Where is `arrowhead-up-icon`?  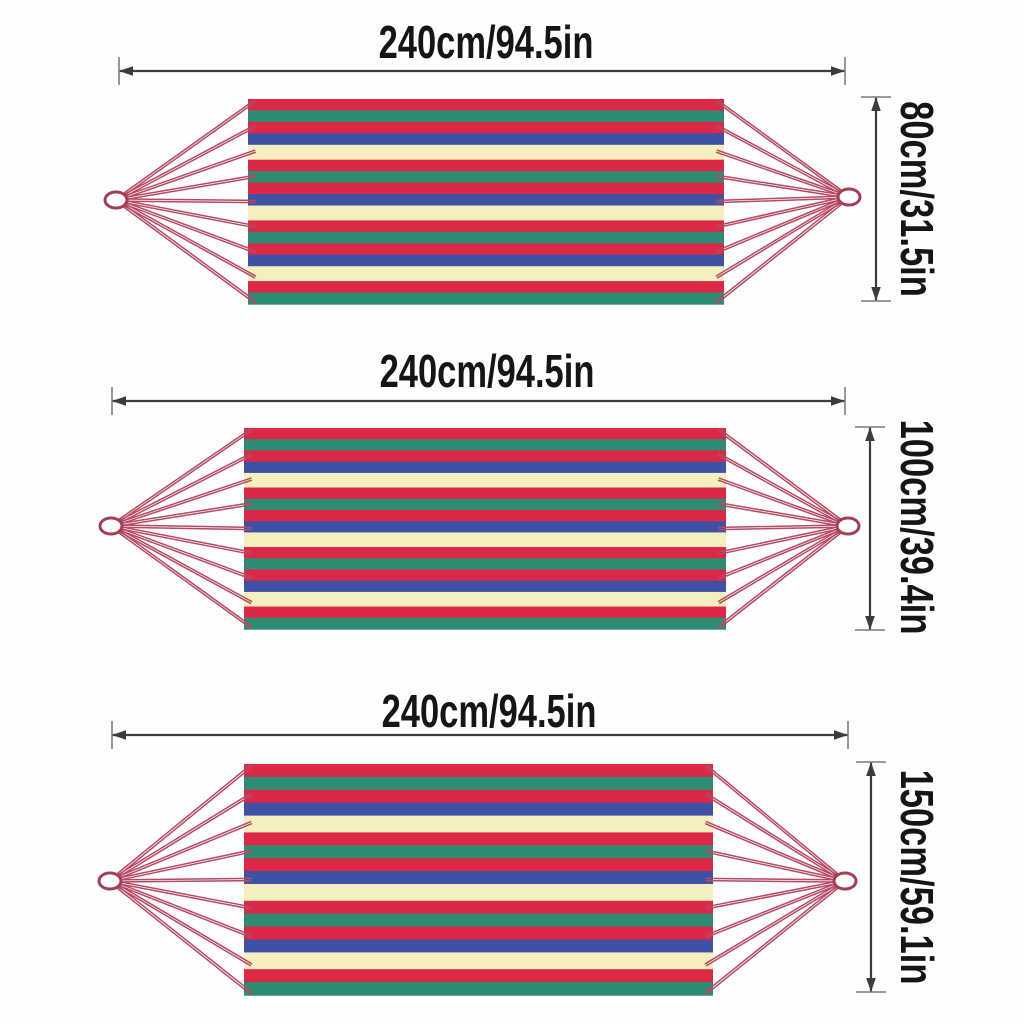 arrowhead-up-icon is located at coordinates (870, 434).